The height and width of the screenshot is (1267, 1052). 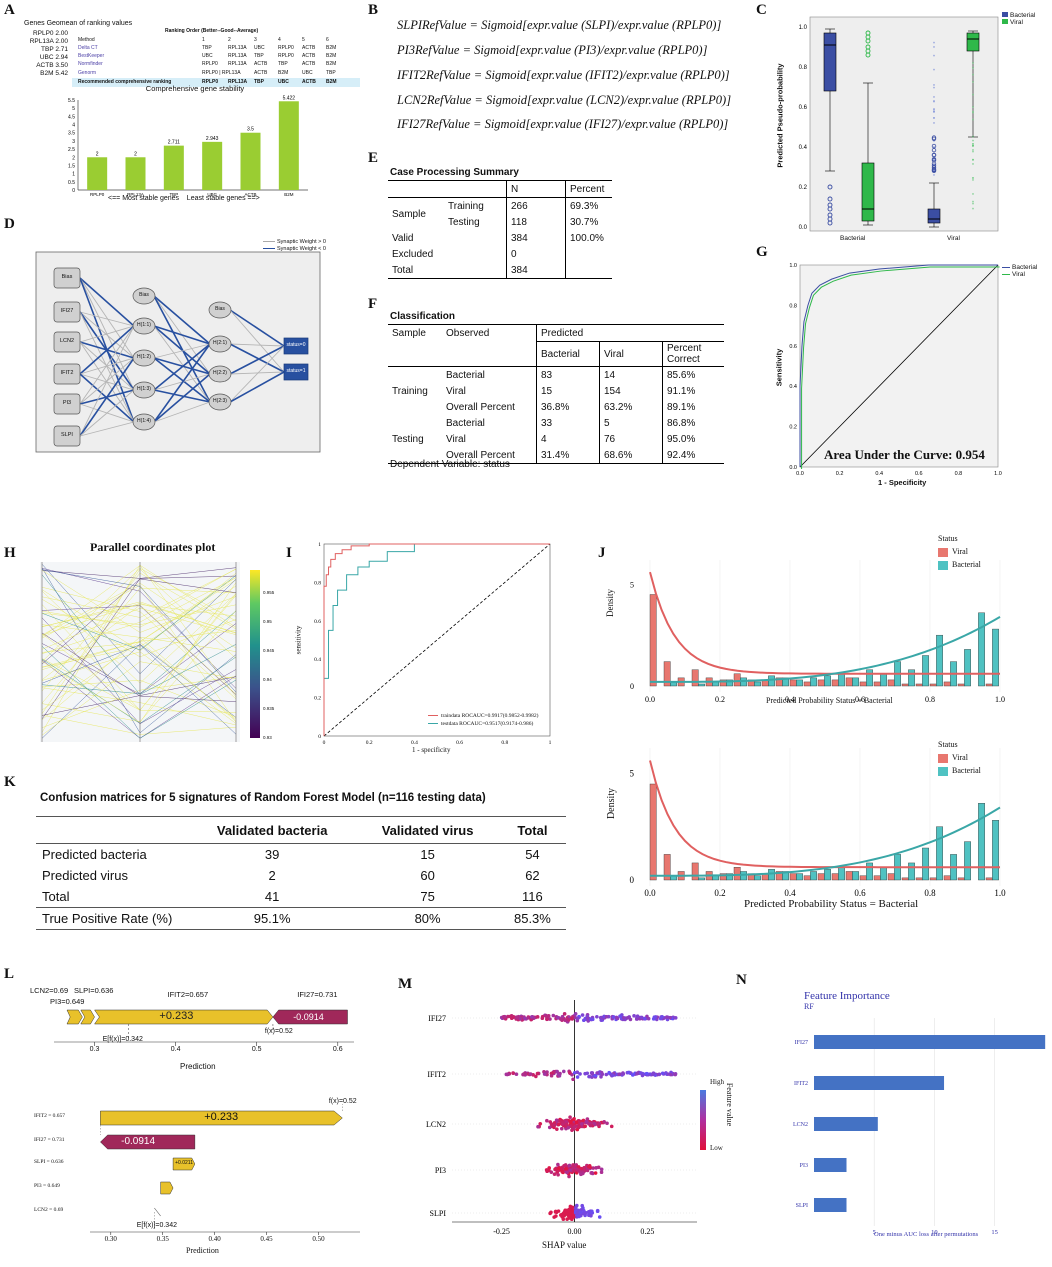 What do you see at coordinates (427, 854) in the screenshot?
I see `cell: 15` at bounding box center [427, 854].